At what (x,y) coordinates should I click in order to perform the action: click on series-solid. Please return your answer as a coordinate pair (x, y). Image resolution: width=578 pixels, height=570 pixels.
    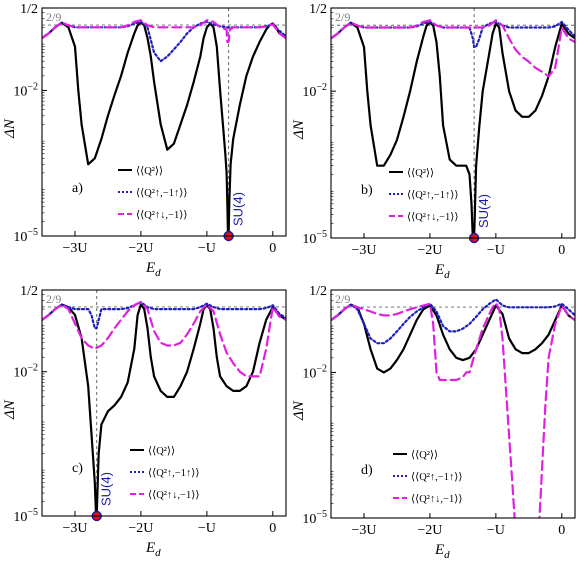
    Looking at the image, I should click on (453, 338).